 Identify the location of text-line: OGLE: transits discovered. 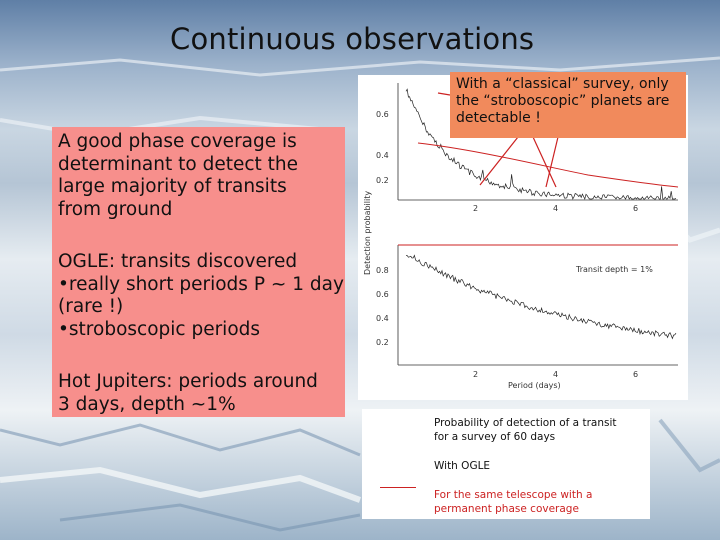
(178, 261).